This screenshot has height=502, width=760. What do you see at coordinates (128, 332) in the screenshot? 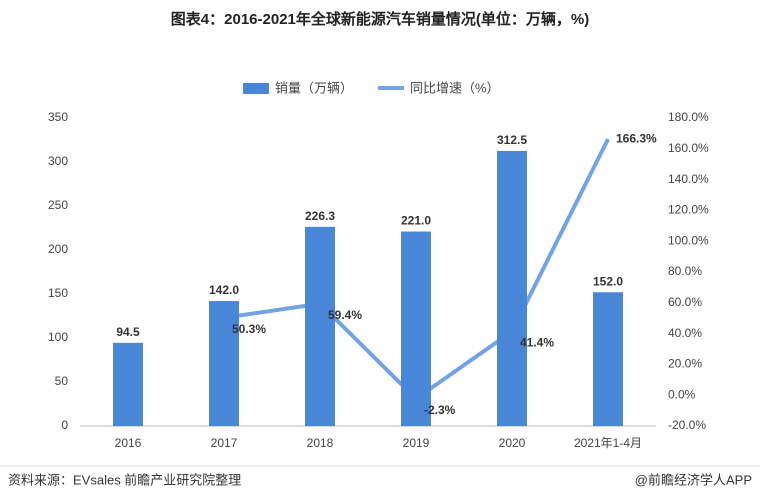
I see `value-label: 94.5` at bounding box center [128, 332].